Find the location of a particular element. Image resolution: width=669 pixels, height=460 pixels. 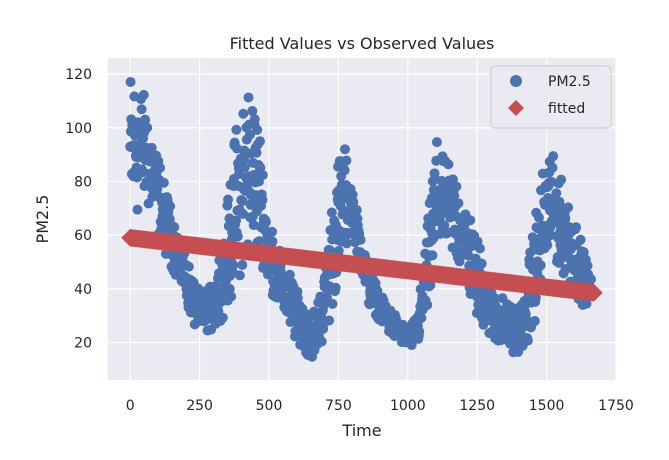

x-axis-label: Time is located at coordinates (361, 430).